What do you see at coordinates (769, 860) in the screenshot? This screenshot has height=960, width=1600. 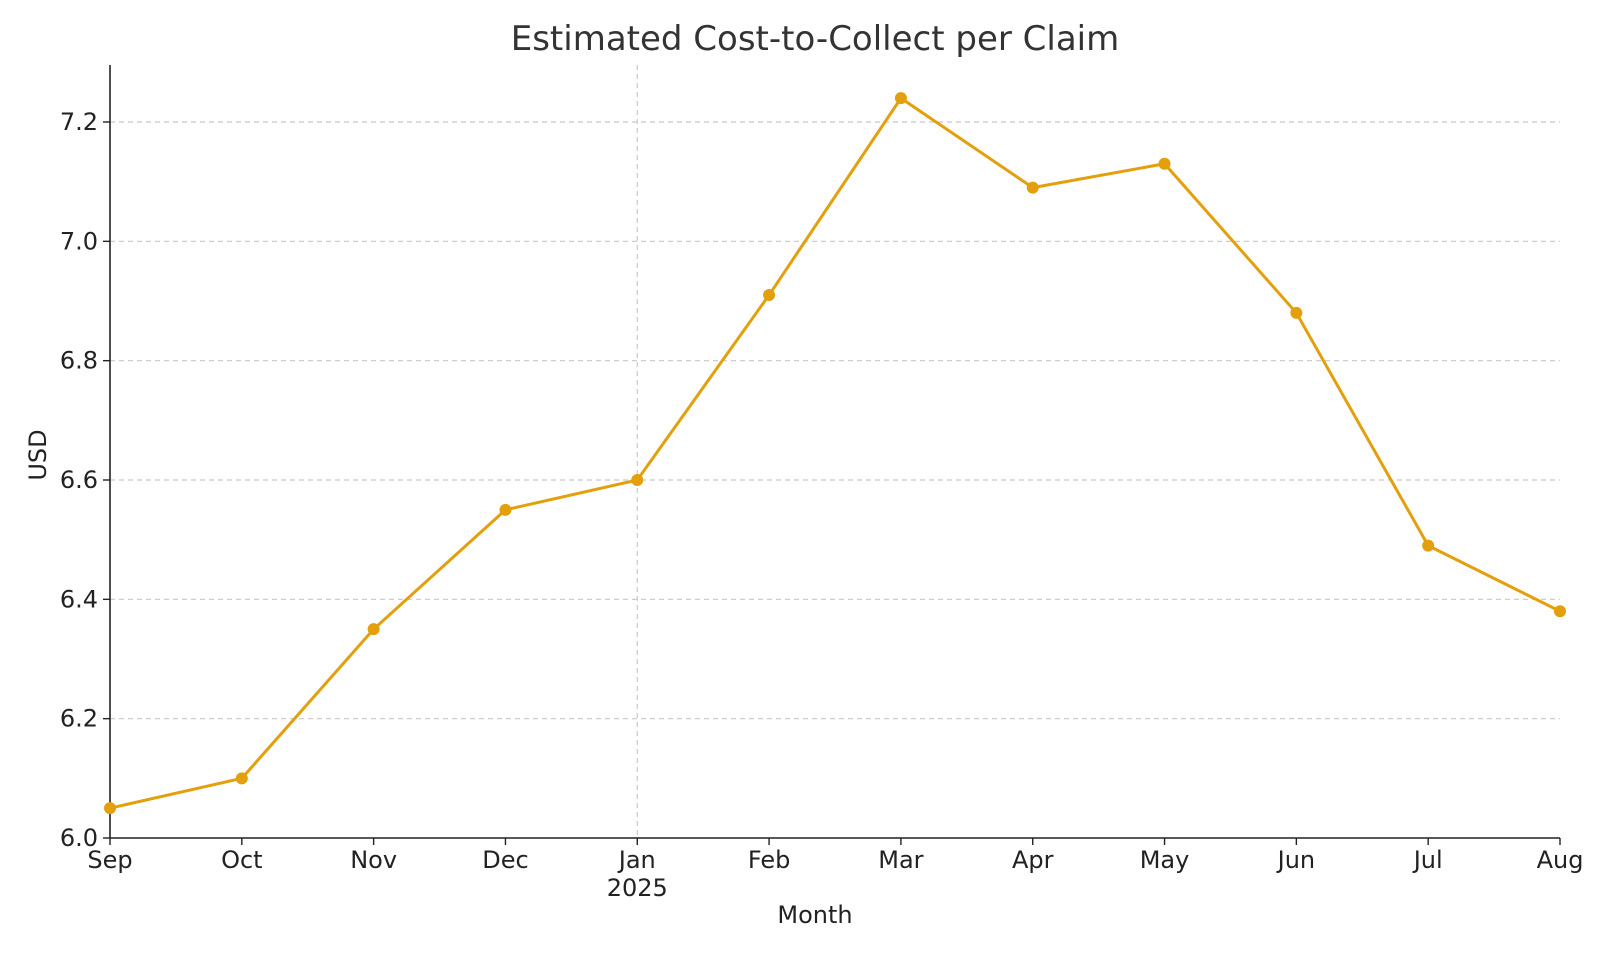 I see `x-tick-label: Feb` at bounding box center [769, 860].